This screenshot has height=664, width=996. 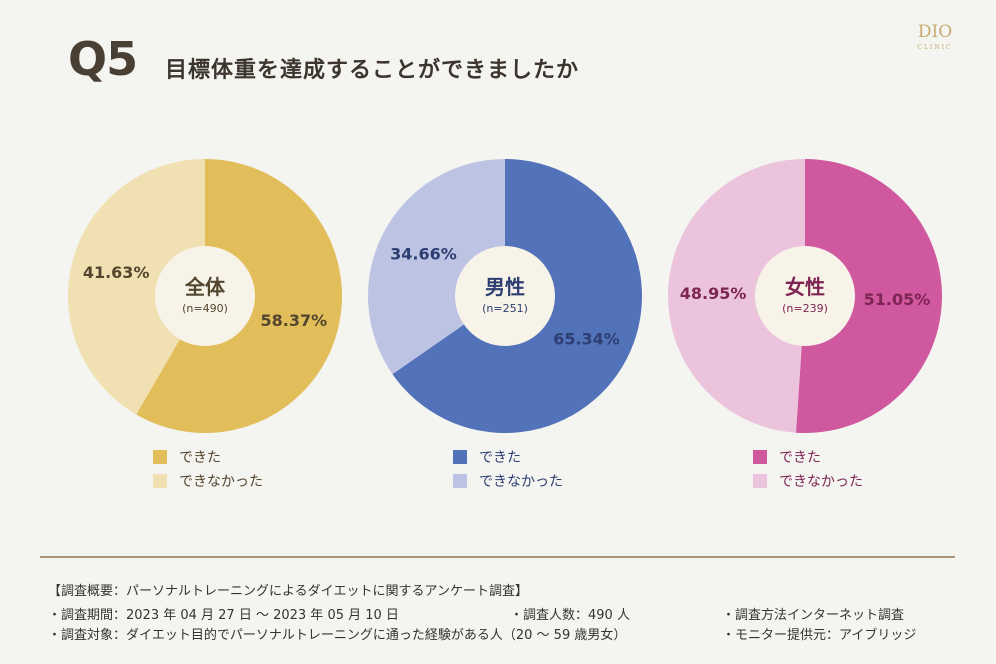 What do you see at coordinates (103, 59) in the screenshot?
I see `question-number: Q5` at bounding box center [103, 59].